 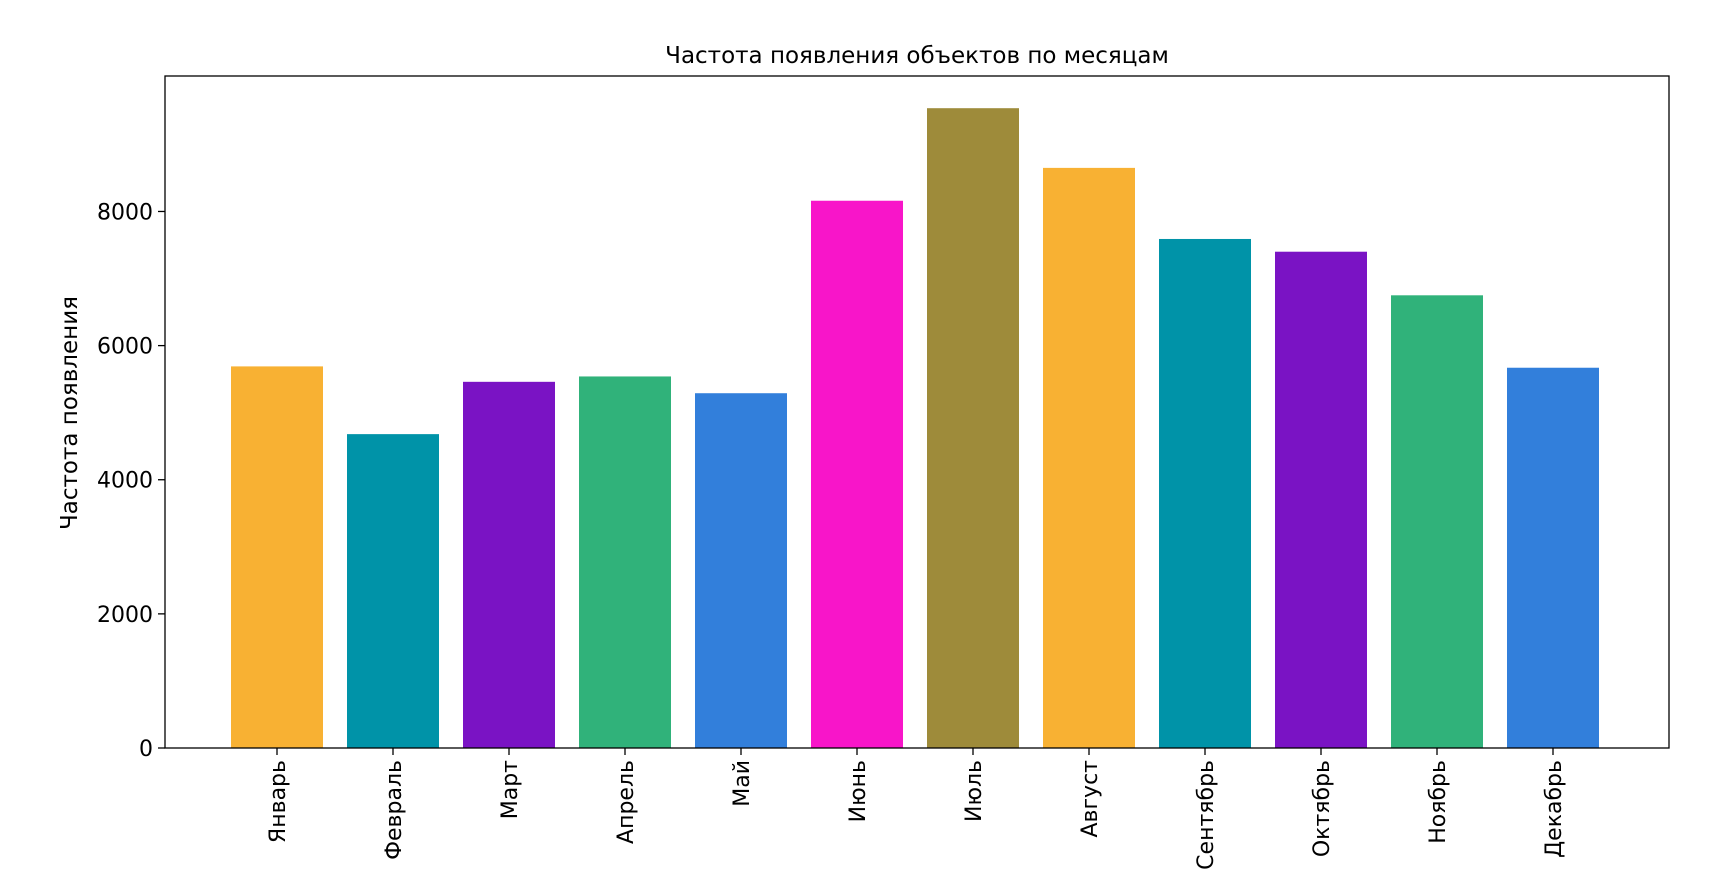 What do you see at coordinates (146, 749) in the screenshot?
I see `y-tick-label-1: 0` at bounding box center [146, 749].